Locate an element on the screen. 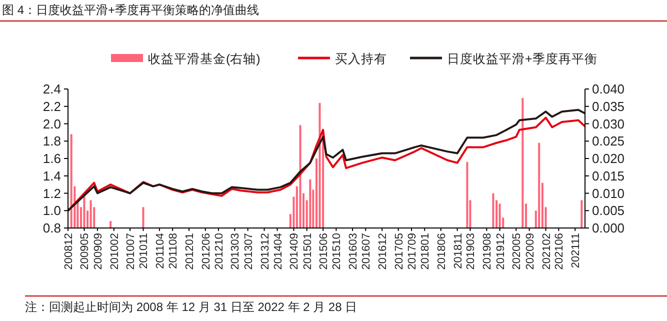 This screenshot has height=321, width=667. legend-label: 买入持有 is located at coordinates (361, 59).